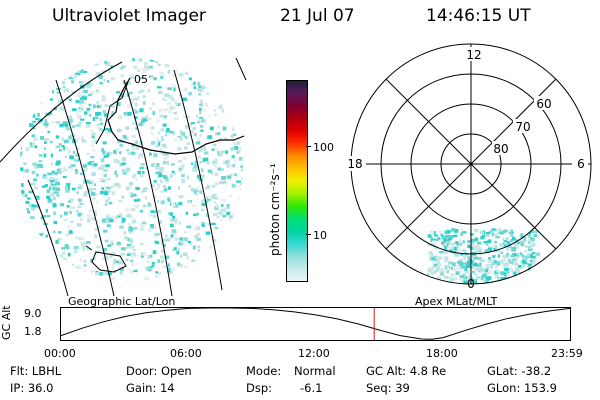  Describe the element at coordinates (176, 116) in the screenshot. I see `coastline` at that location.